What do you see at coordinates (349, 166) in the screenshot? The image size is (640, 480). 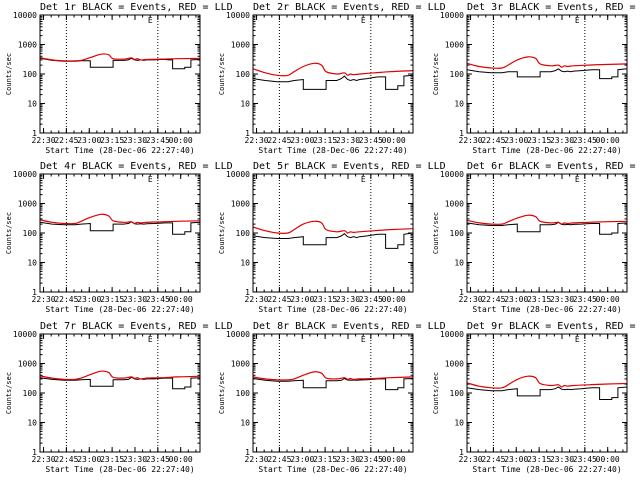 I see `panel-title: Det 5r BLACK = Events, RED = LLD` at bounding box center [349, 166].